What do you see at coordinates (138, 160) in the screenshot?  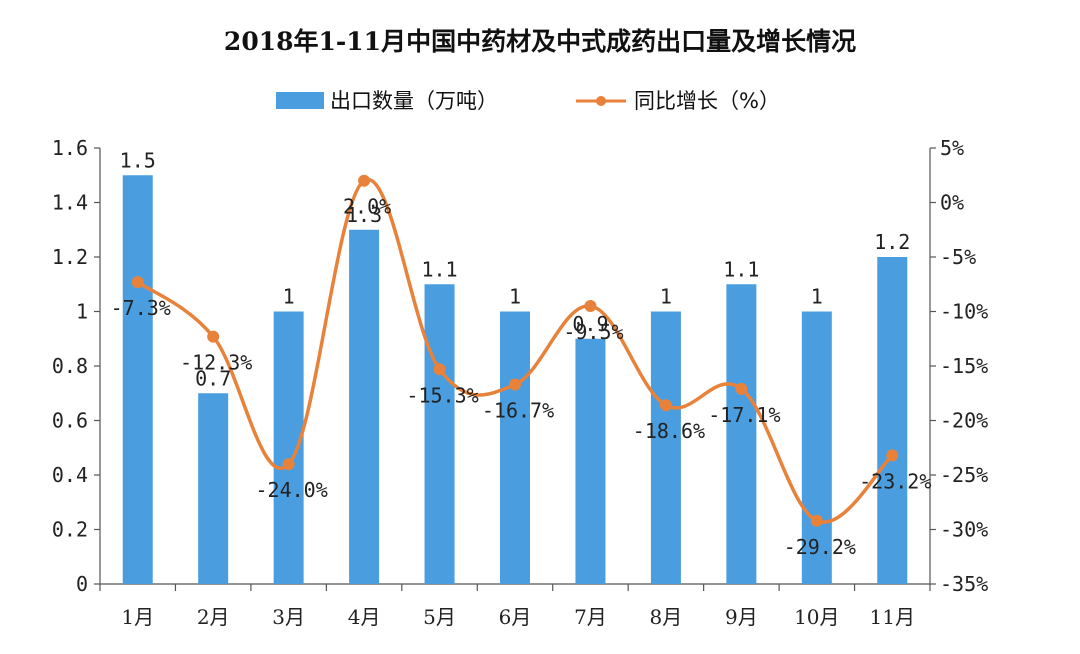 I see `bar-data-label: 1.5` at bounding box center [138, 160].